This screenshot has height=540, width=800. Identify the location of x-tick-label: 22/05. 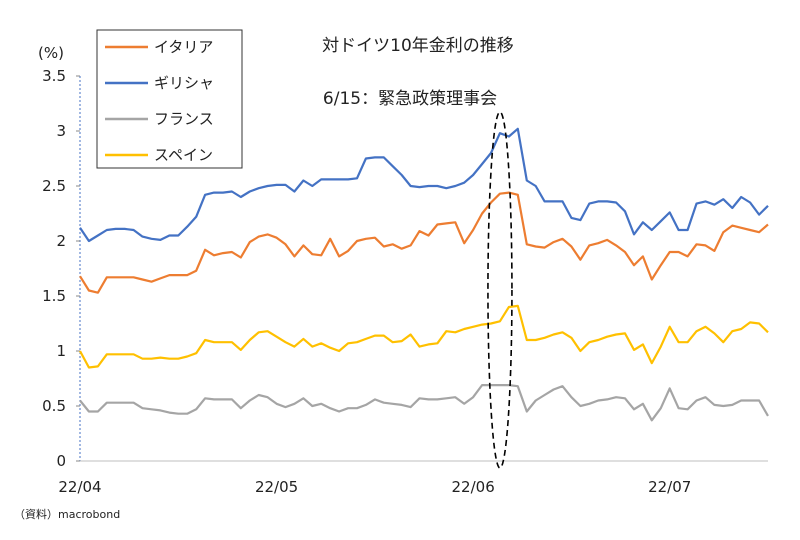
(276, 487).